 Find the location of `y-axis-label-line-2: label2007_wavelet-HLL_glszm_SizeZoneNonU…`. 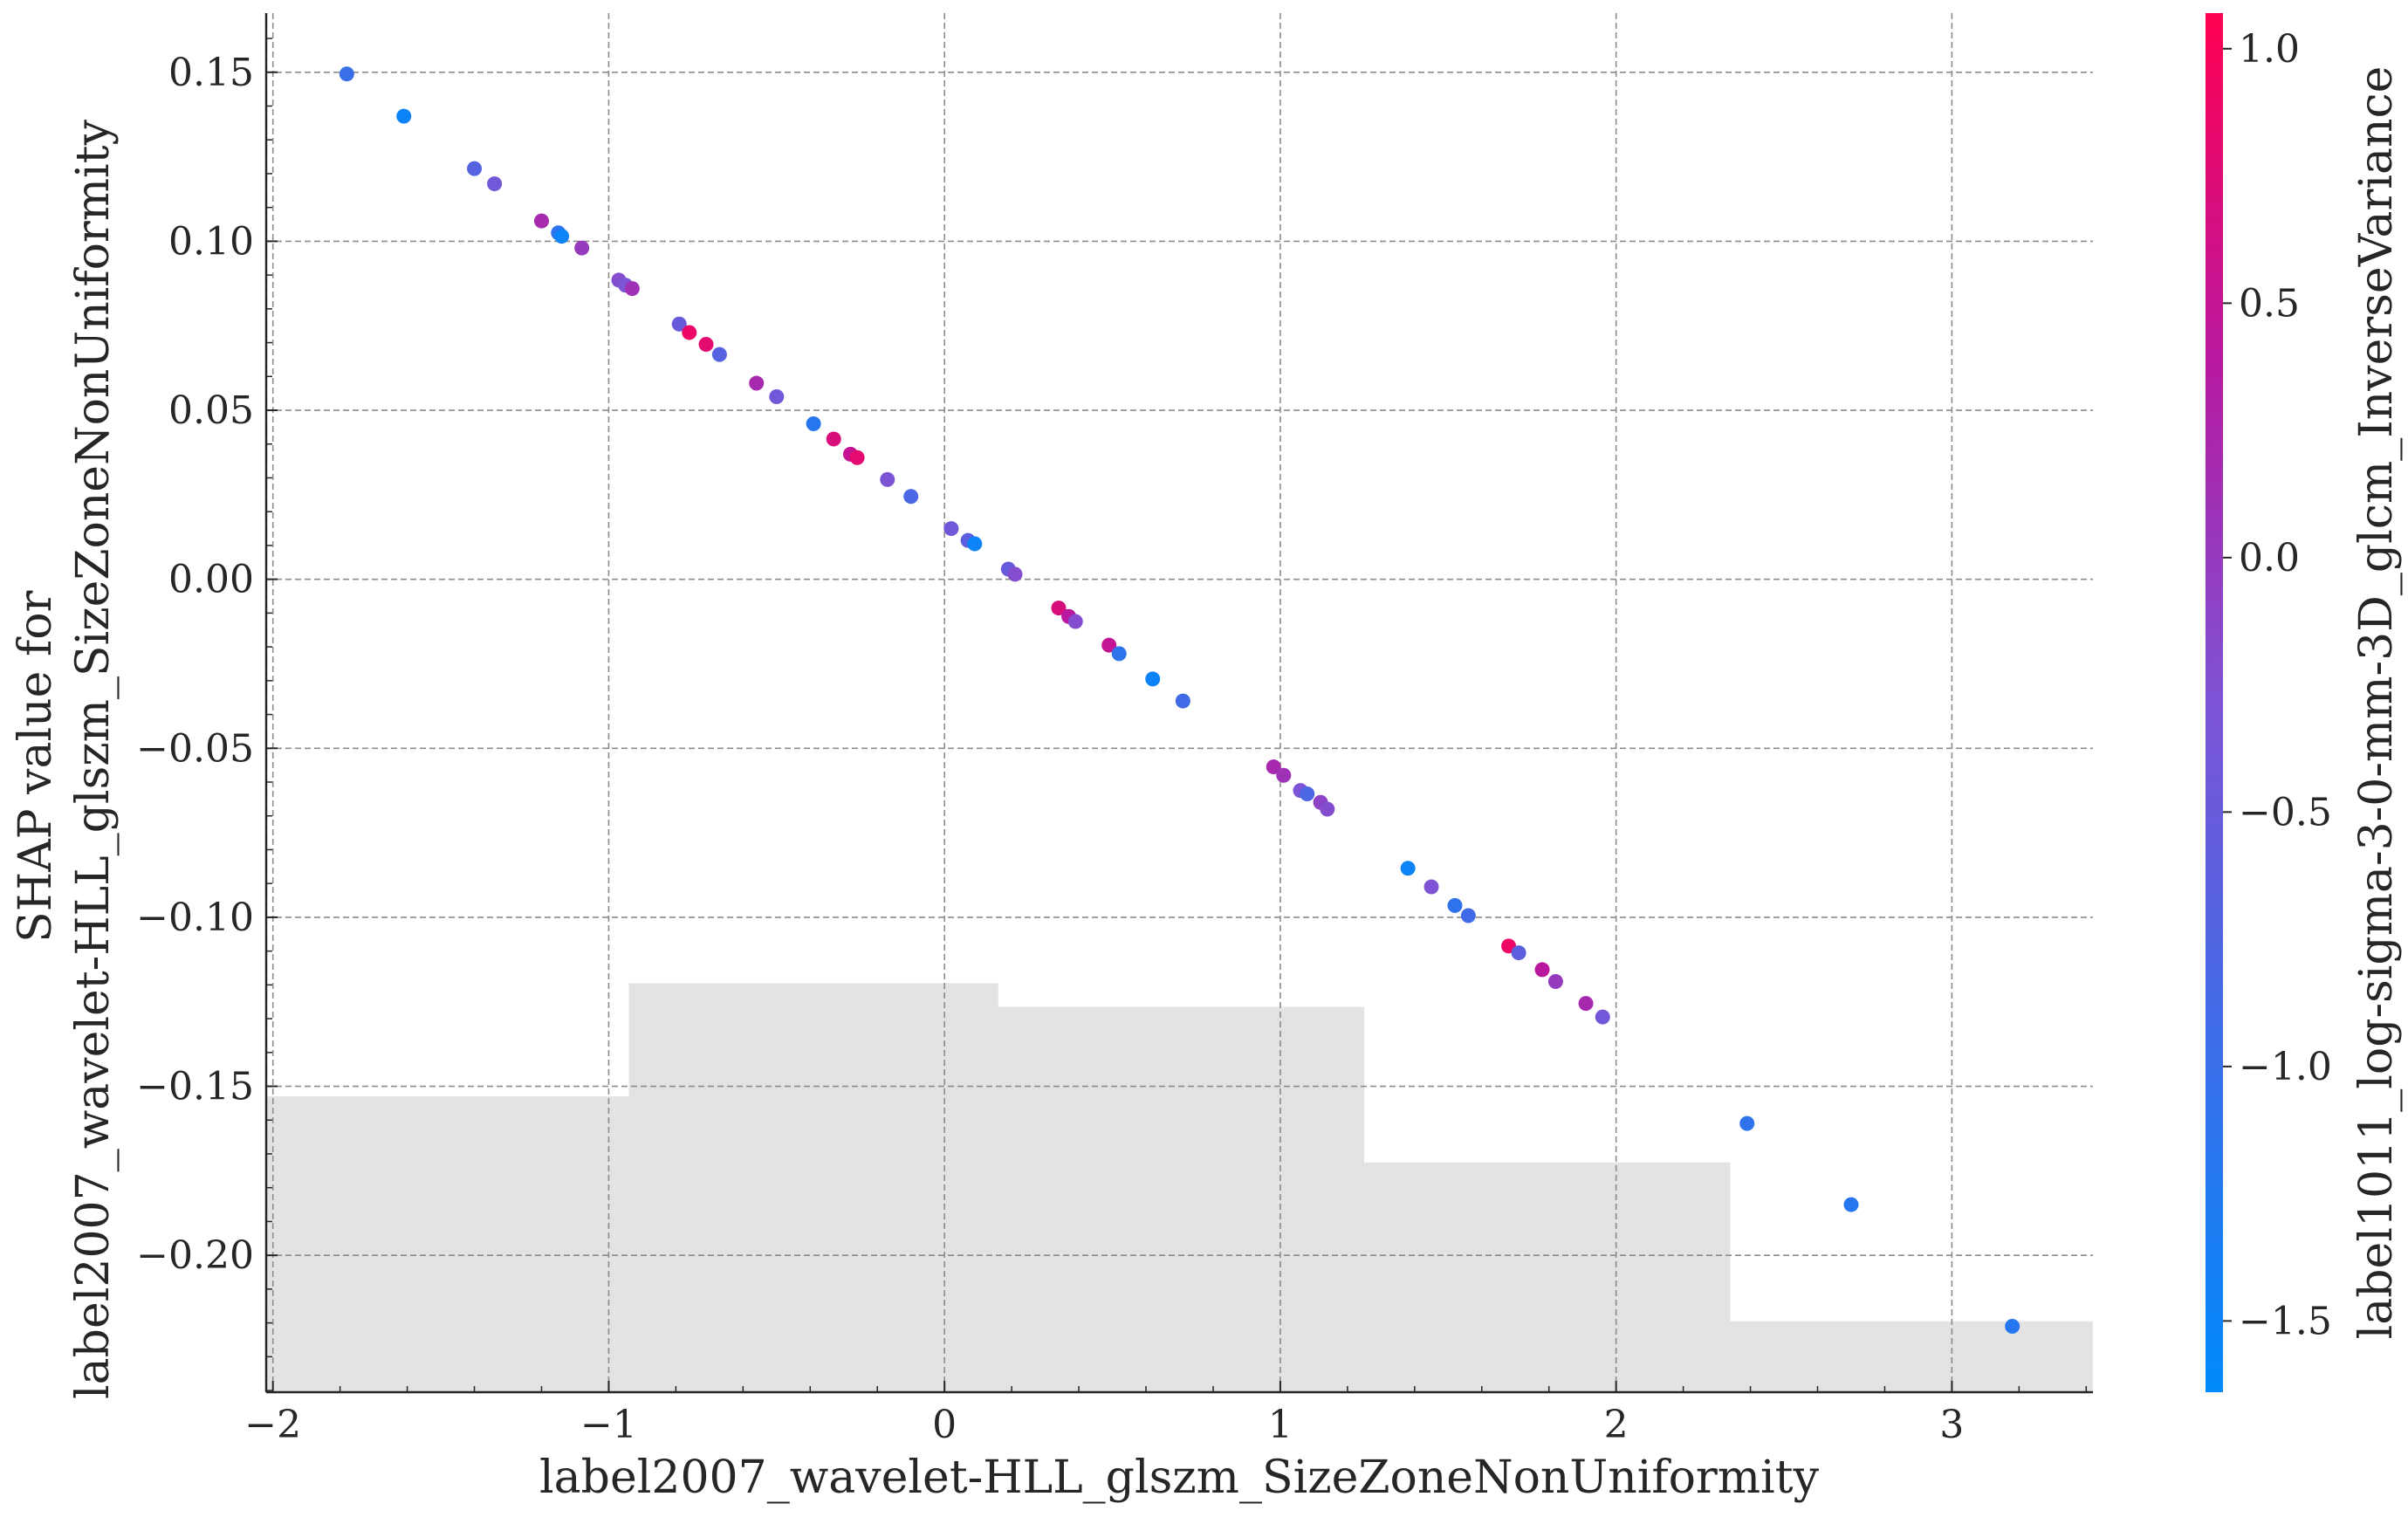

y-axis-label-line-2: label2007_wavelet-HLL_glszm_SizeZoneNonU… is located at coordinates (93, 759).